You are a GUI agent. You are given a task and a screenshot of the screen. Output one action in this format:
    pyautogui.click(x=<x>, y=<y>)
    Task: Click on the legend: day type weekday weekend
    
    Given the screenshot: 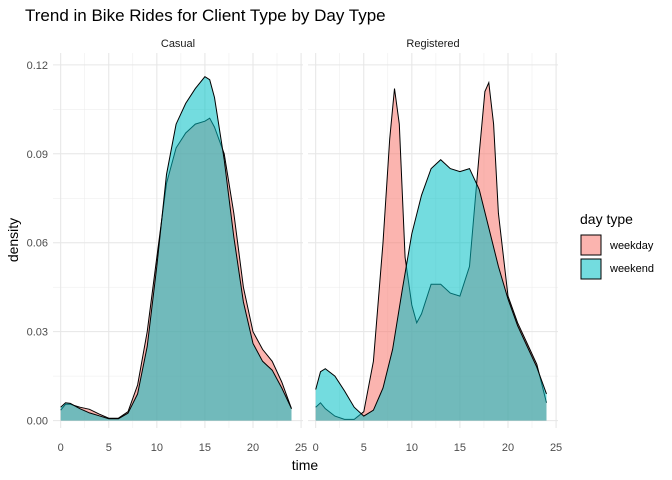 What is the action you would take?
    pyautogui.click(x=617, y=245)
    